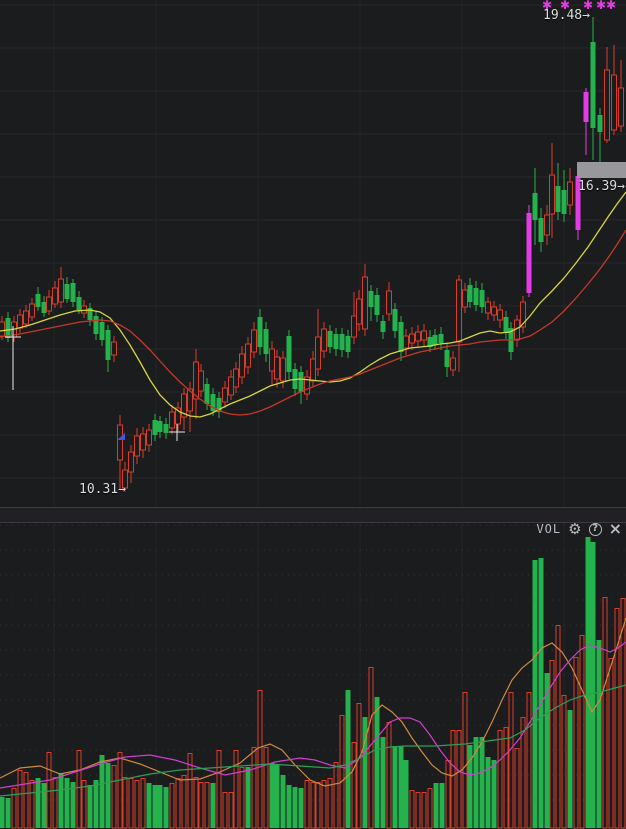 This screenshot has height=829, width=626. What do you see at coordinates (313, 515) in the screenshot?
I see `pane-splitter` at bounding box center [313, 515].